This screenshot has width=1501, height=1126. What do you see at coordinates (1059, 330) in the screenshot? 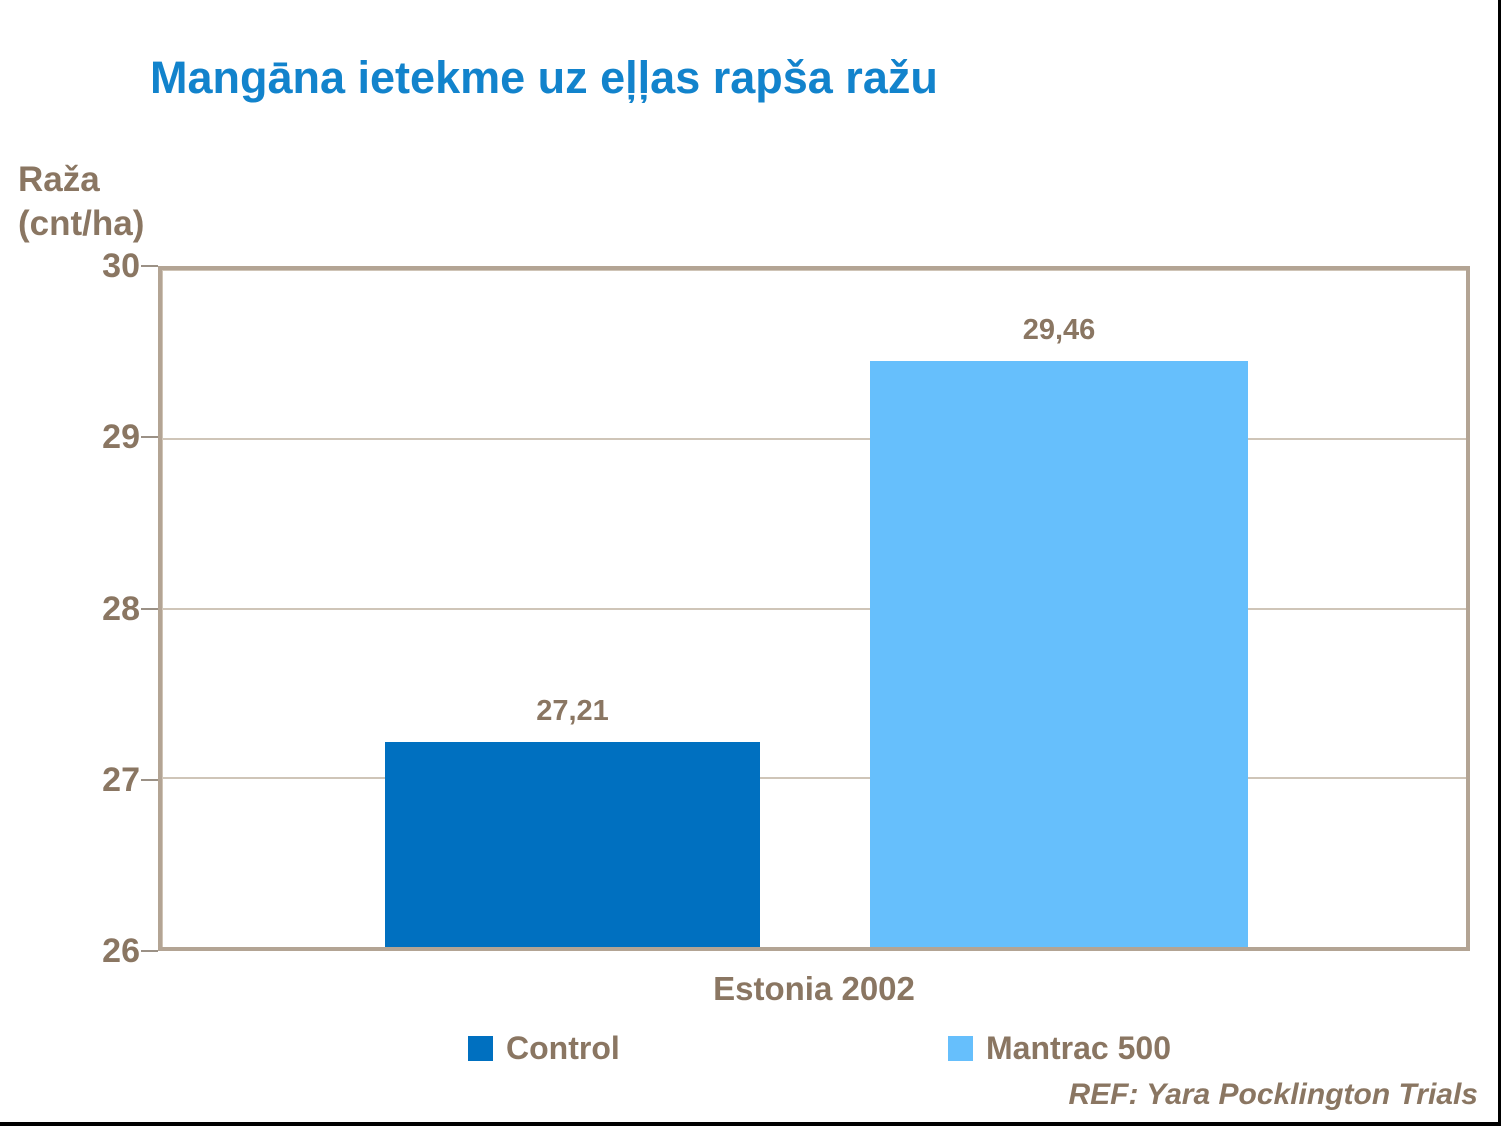
I see `bar-value-label-mantrac-500: 29,46` at bounding box center [1059, 330].